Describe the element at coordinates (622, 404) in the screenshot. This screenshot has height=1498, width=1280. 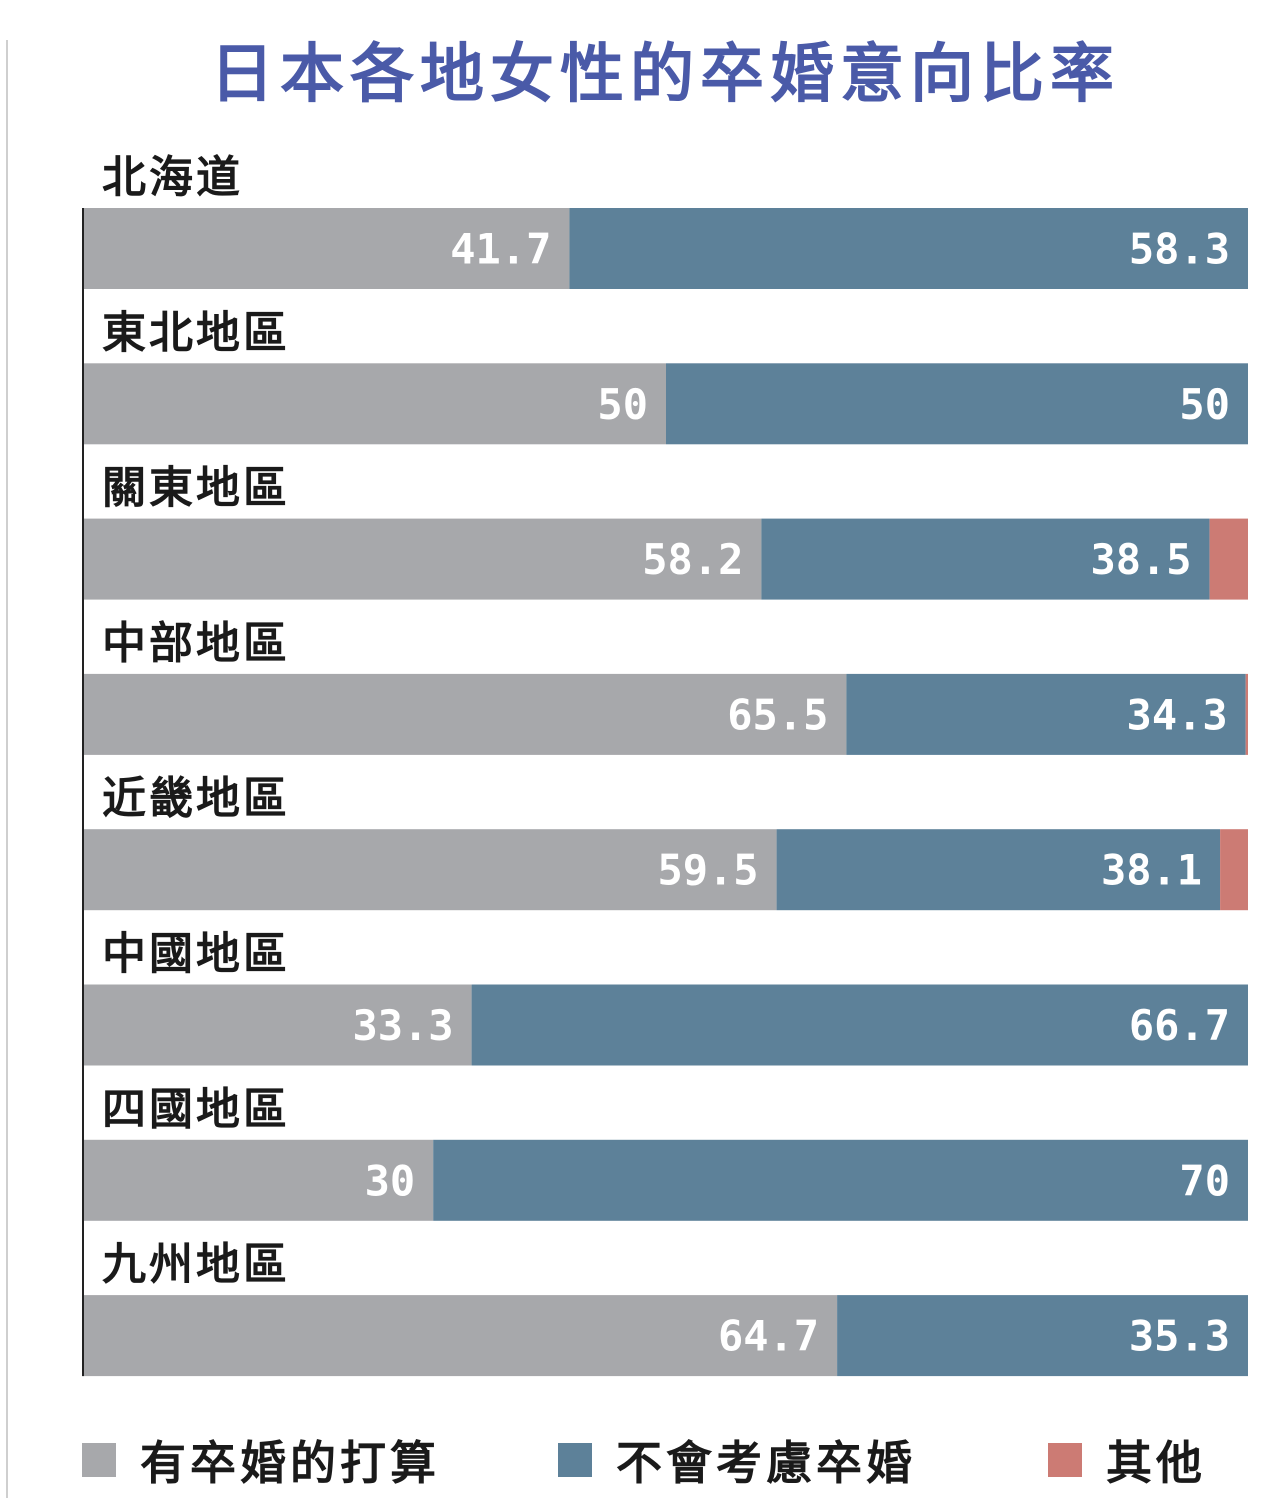
I see `value-label-plan-2: 50` at that location.